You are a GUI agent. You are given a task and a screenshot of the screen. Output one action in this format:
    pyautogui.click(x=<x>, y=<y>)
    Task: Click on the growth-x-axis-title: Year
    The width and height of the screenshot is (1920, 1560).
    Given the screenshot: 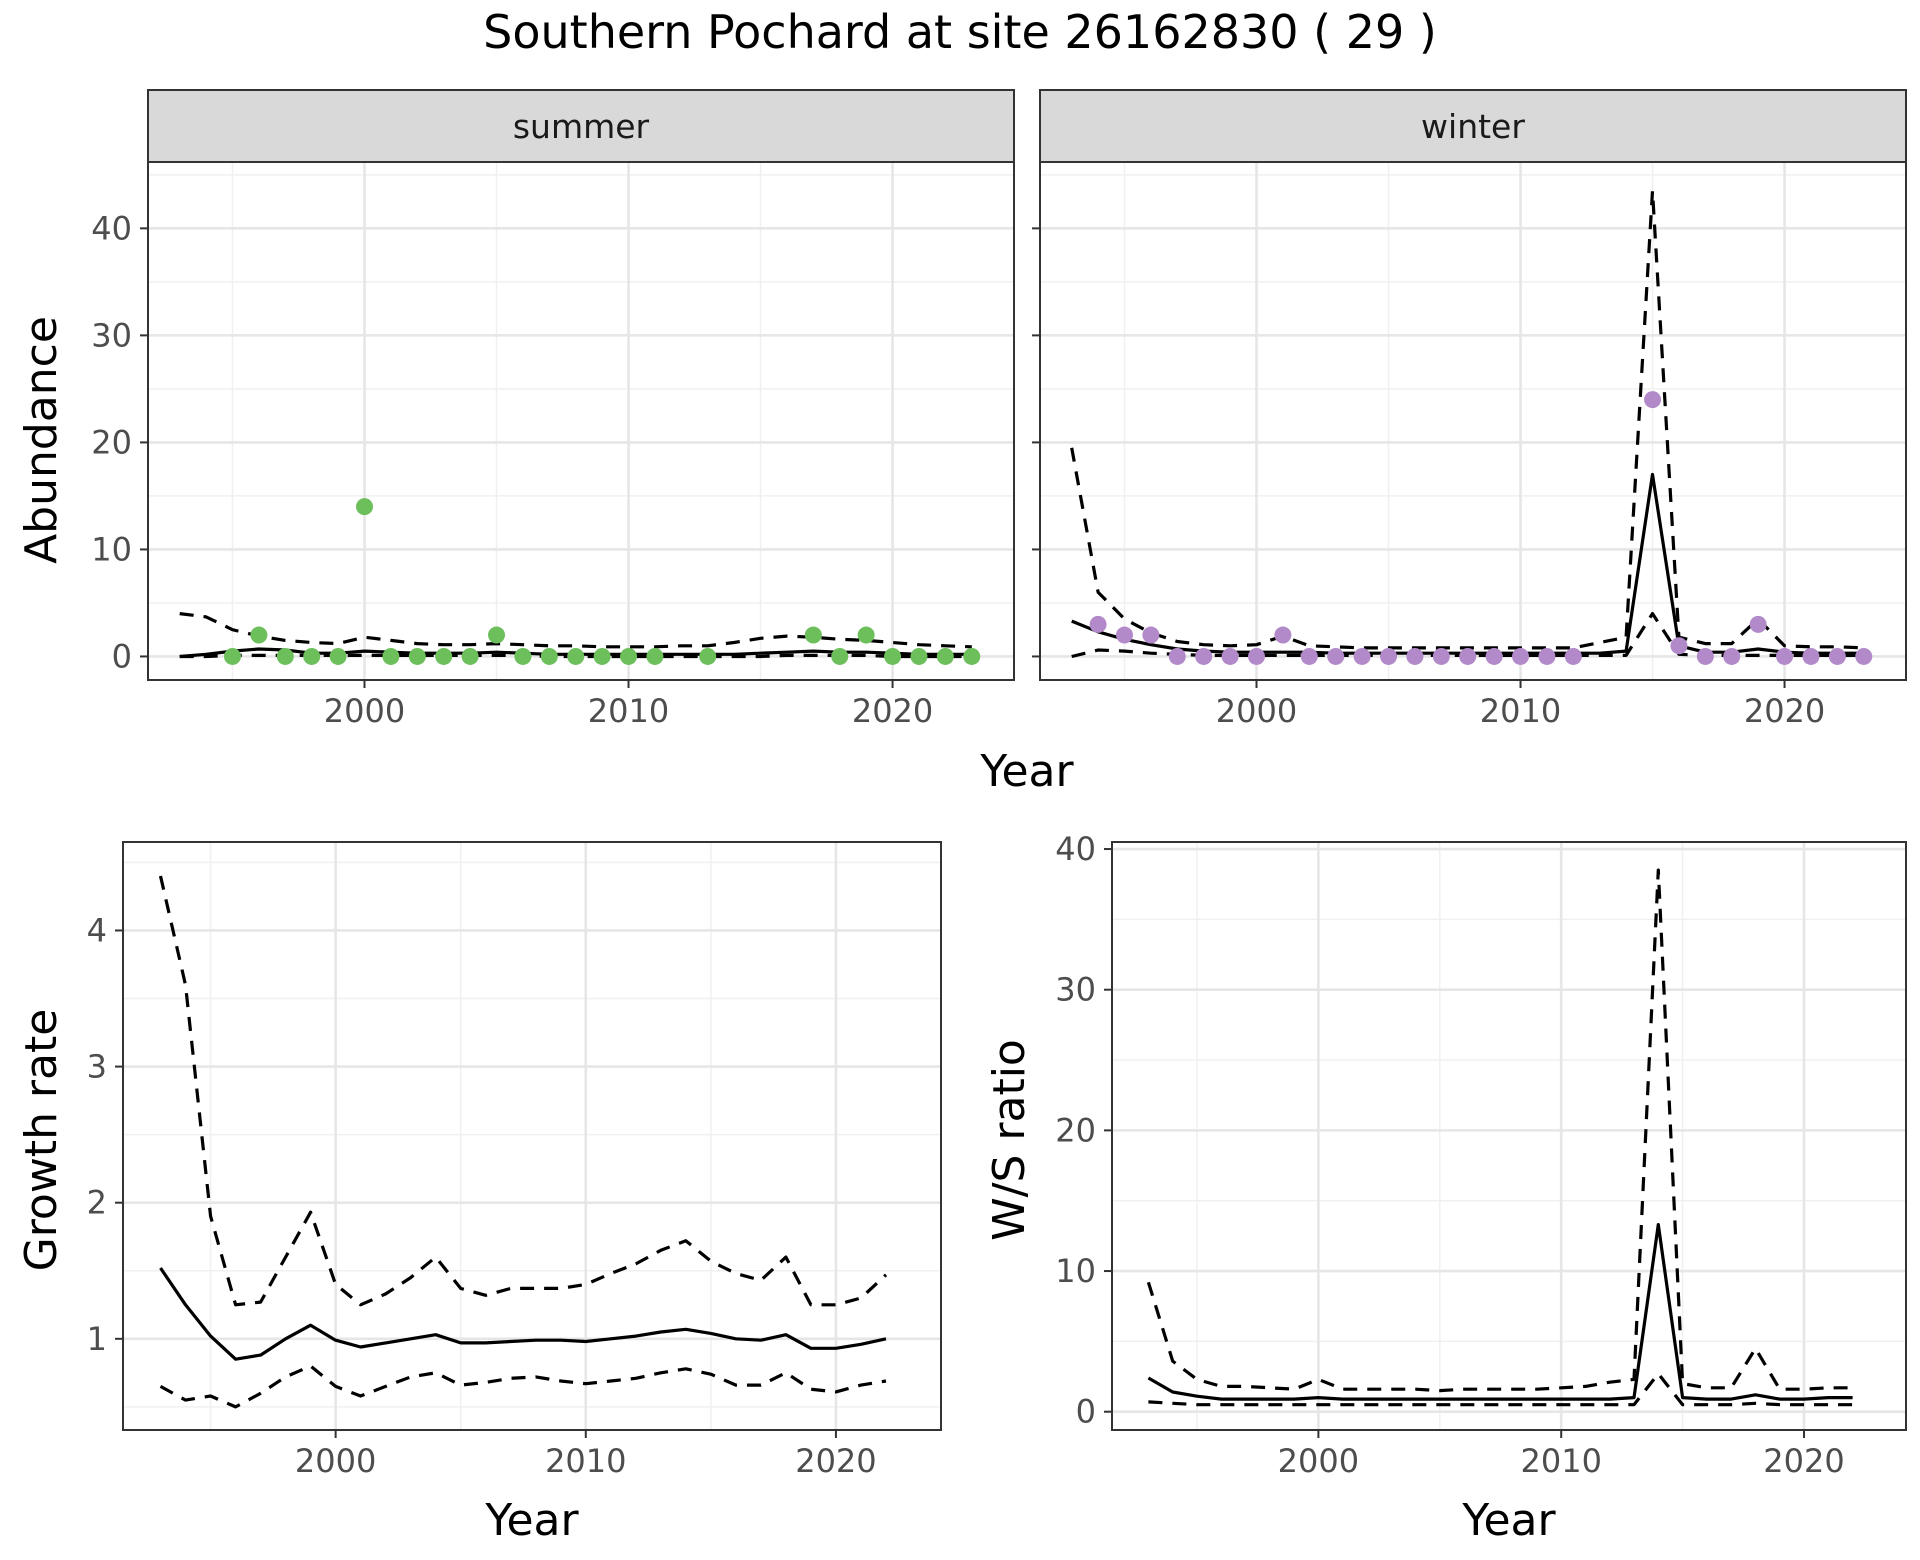 What is the action you would take?
    pyautogui.click(x=531, y=1520)
    